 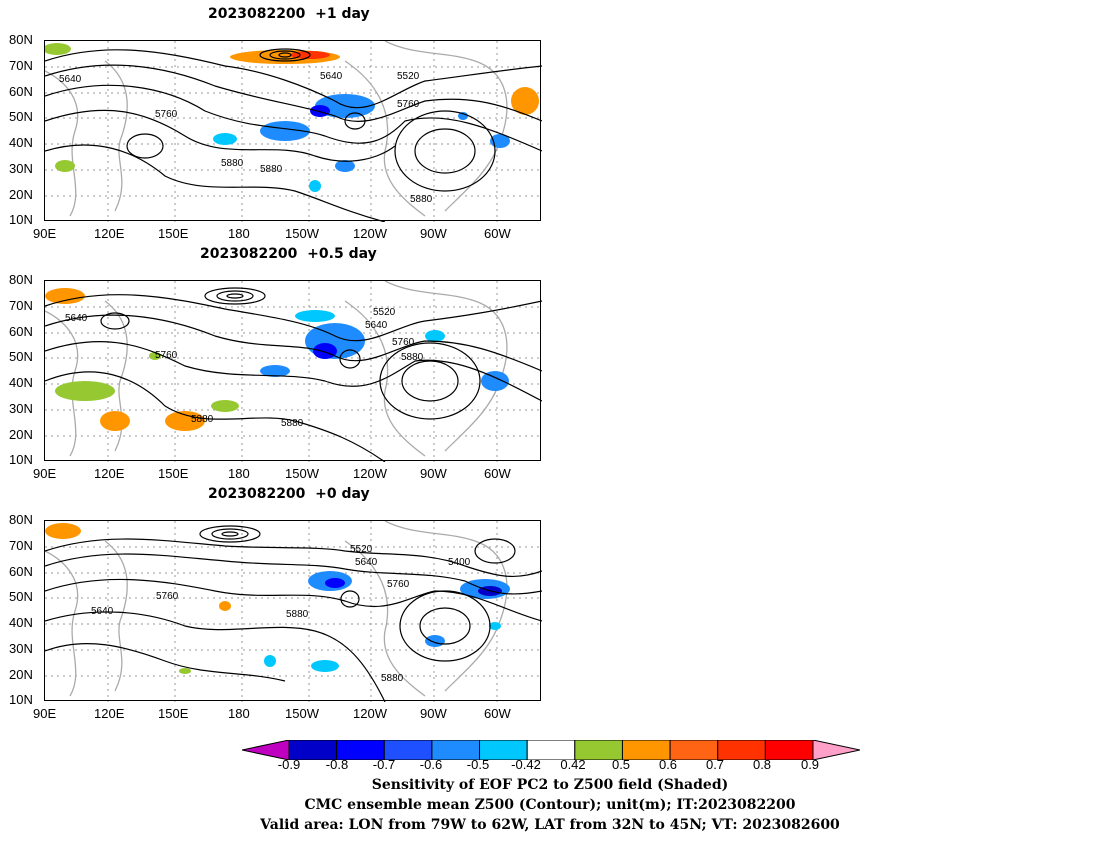 What do you see at coordinates (289, 494) in the screenshot?
I see `panel-3-title: 2023082200 +0 day` at bounding box center [289, 494].